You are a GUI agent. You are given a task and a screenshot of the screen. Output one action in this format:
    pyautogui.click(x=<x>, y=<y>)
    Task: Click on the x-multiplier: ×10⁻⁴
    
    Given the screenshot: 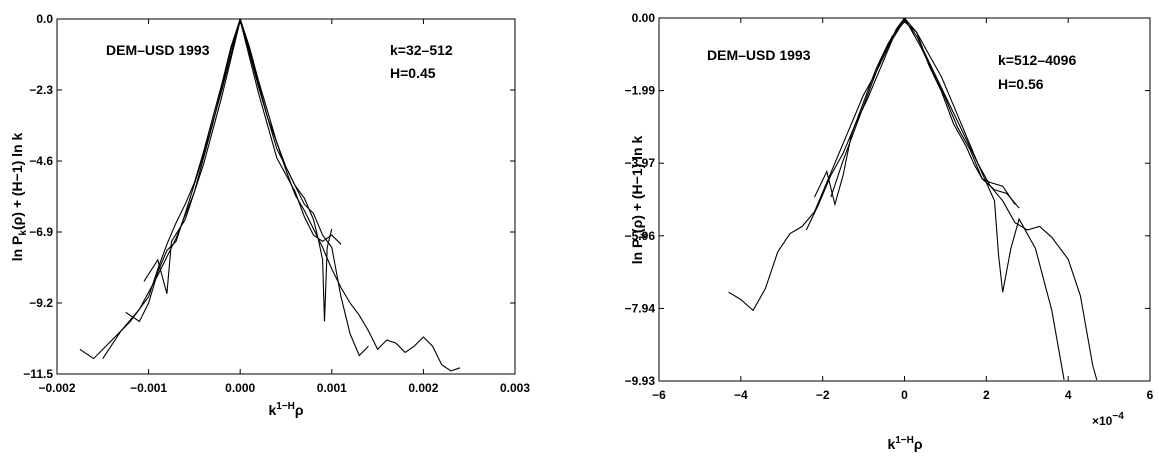 What is the action you would take?
    pyautogui.click(x=1108, y=419)
    